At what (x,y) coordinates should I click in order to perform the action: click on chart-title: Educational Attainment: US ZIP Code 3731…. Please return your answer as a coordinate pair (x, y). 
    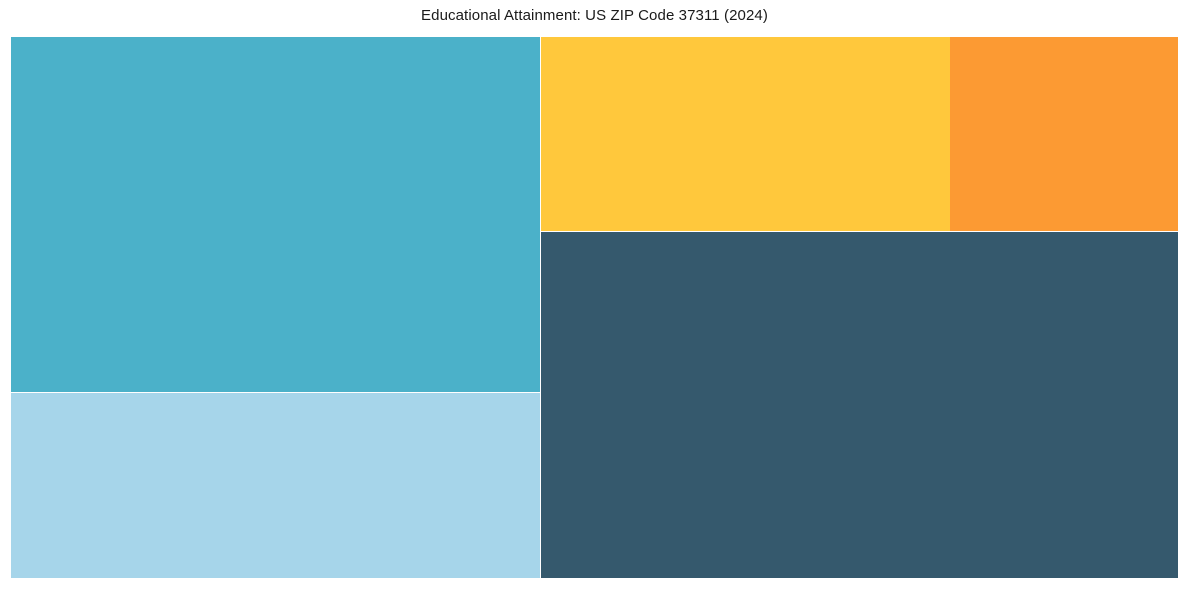
    Looking at the image, I should click on (594, 15).